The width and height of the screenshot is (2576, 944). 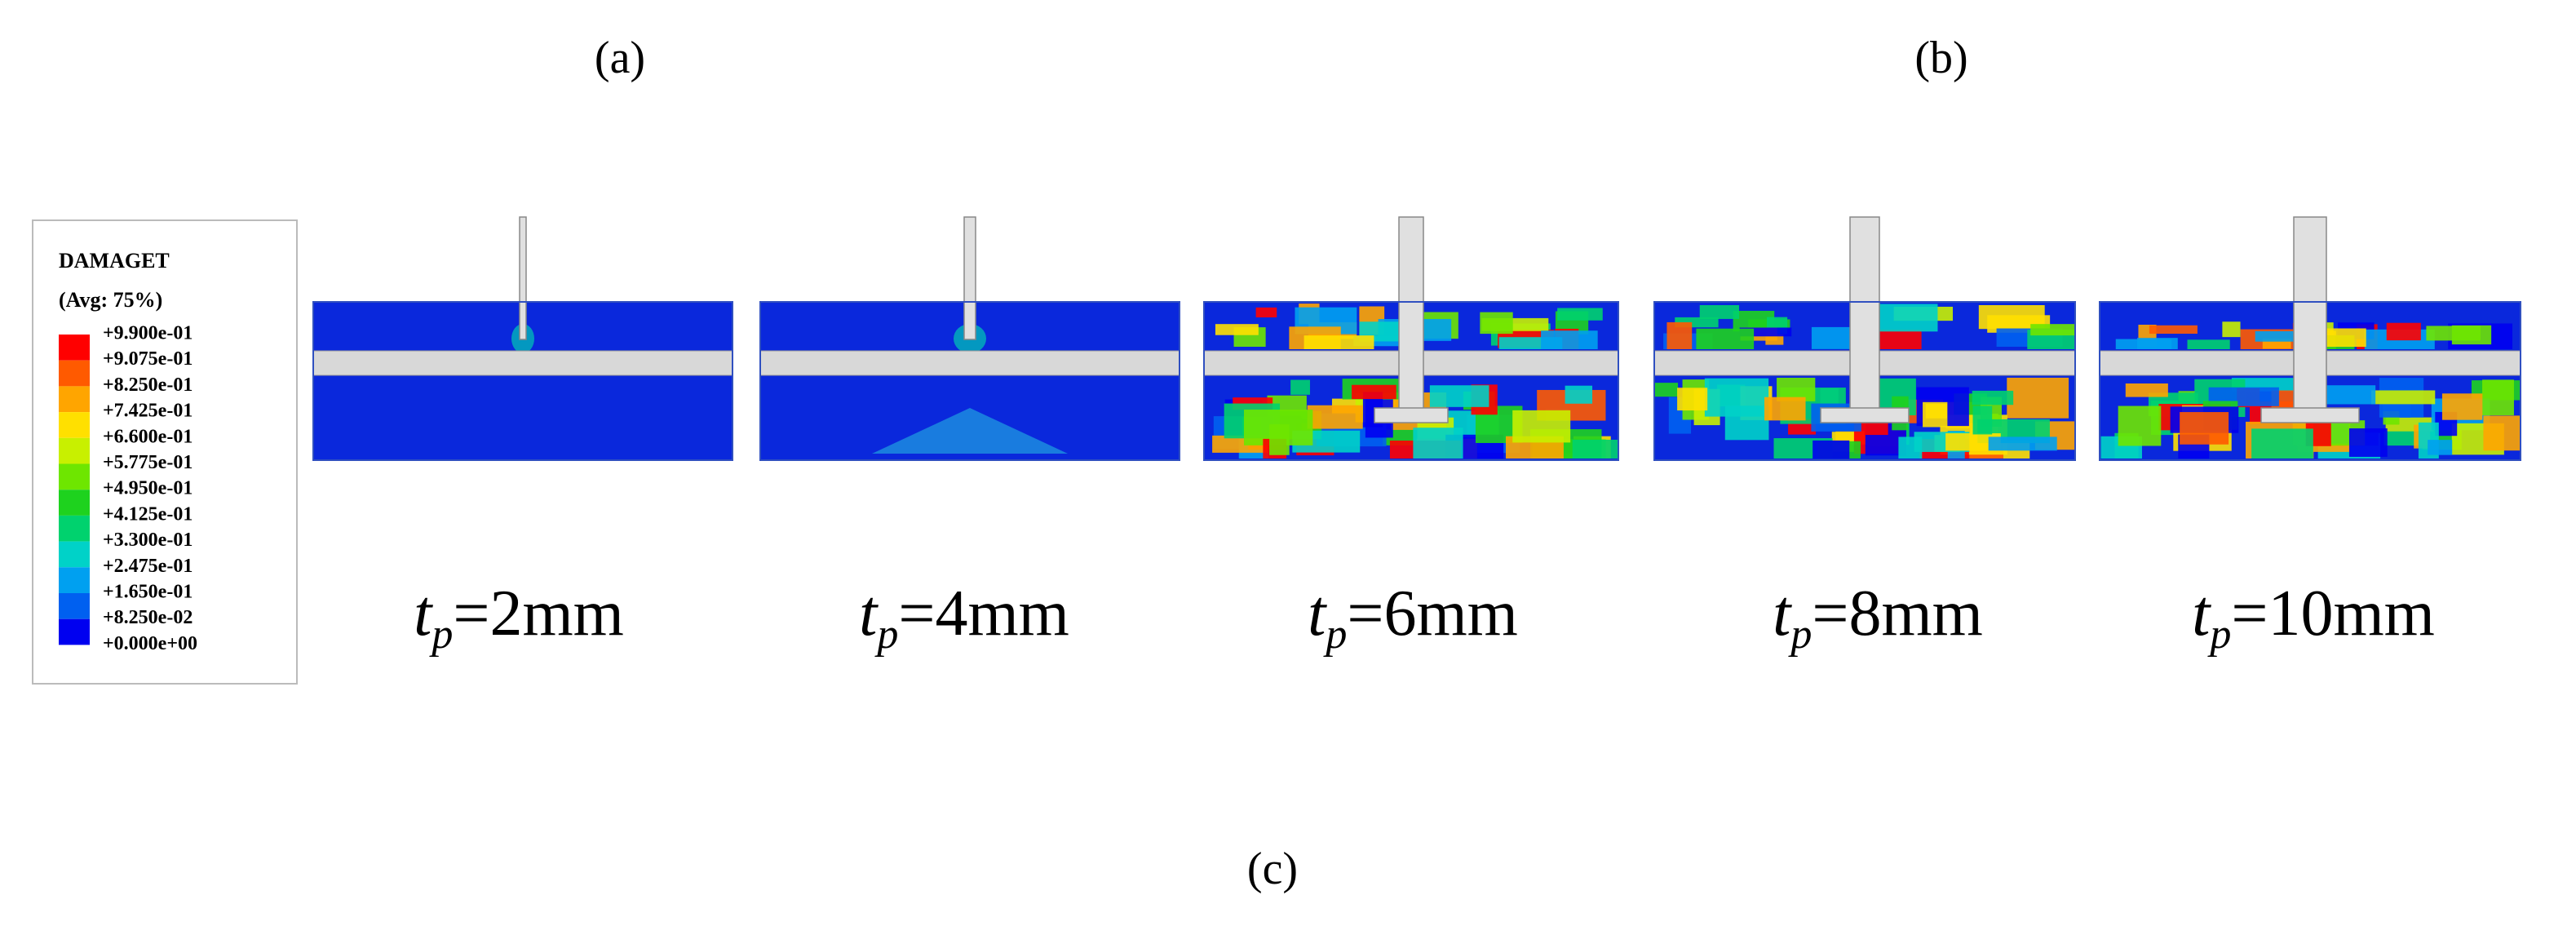 I want to click on legend-label: +9.900e-01, so click(x=148, y=333).